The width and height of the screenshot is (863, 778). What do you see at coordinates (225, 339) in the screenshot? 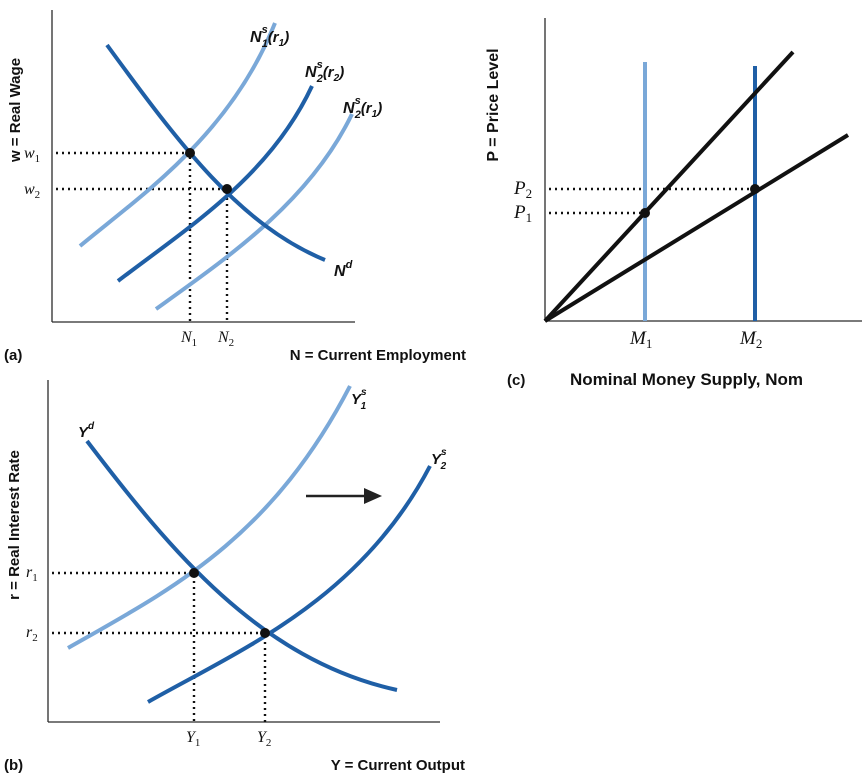
I see `n2-tick-label: N2` at bounding box center [225, 339].